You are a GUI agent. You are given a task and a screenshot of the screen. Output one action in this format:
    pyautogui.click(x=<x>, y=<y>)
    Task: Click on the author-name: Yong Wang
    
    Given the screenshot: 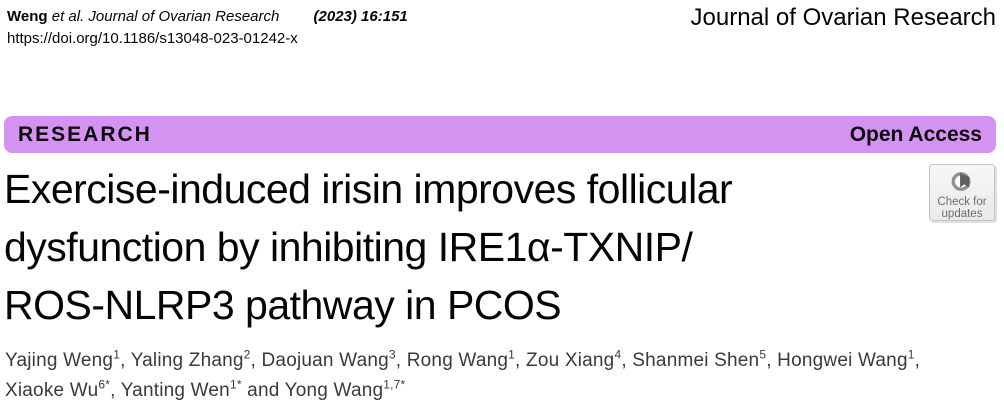 What is the action you would take?
    pyautogui.click(x=334, y=390)
    